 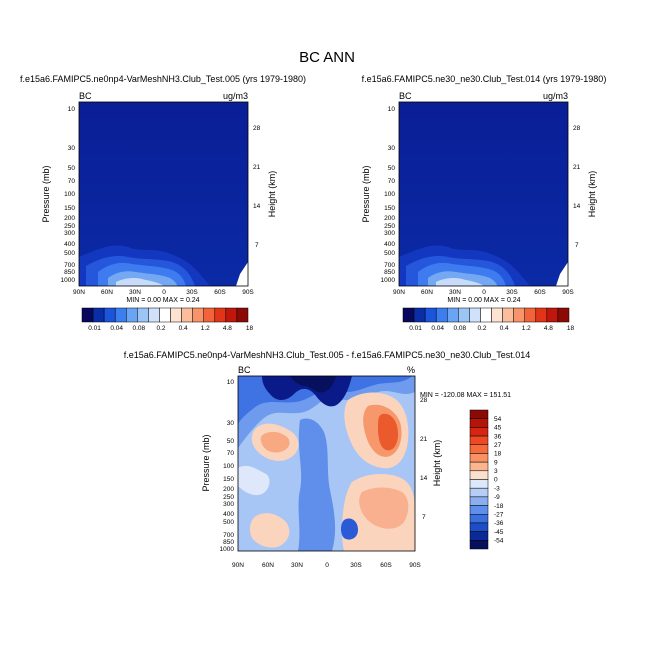 I want to click on panel-a-htick: 28, so click(x=257, y=128).